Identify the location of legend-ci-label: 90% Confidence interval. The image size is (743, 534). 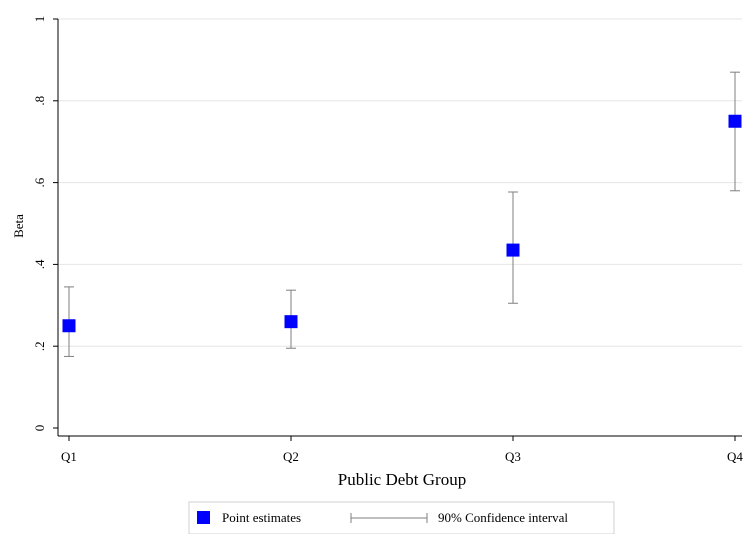
(503, 517).